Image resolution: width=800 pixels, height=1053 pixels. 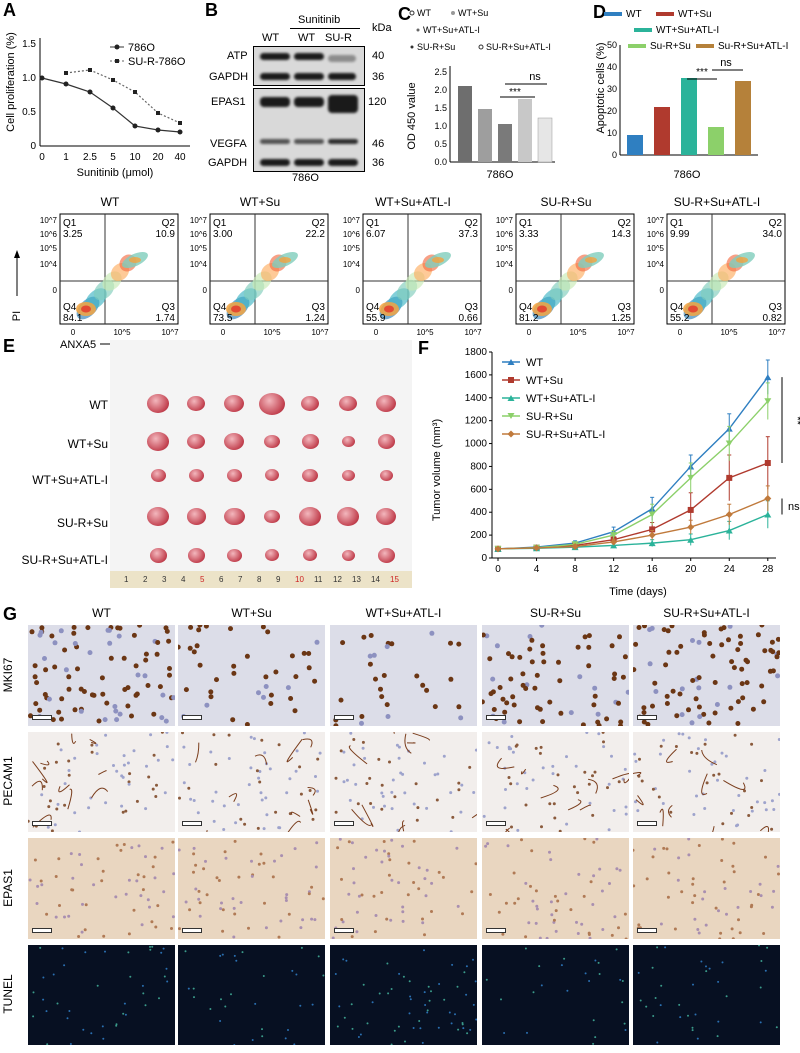 I want to click on svg-text: Q1, so click(x=373, y=223).